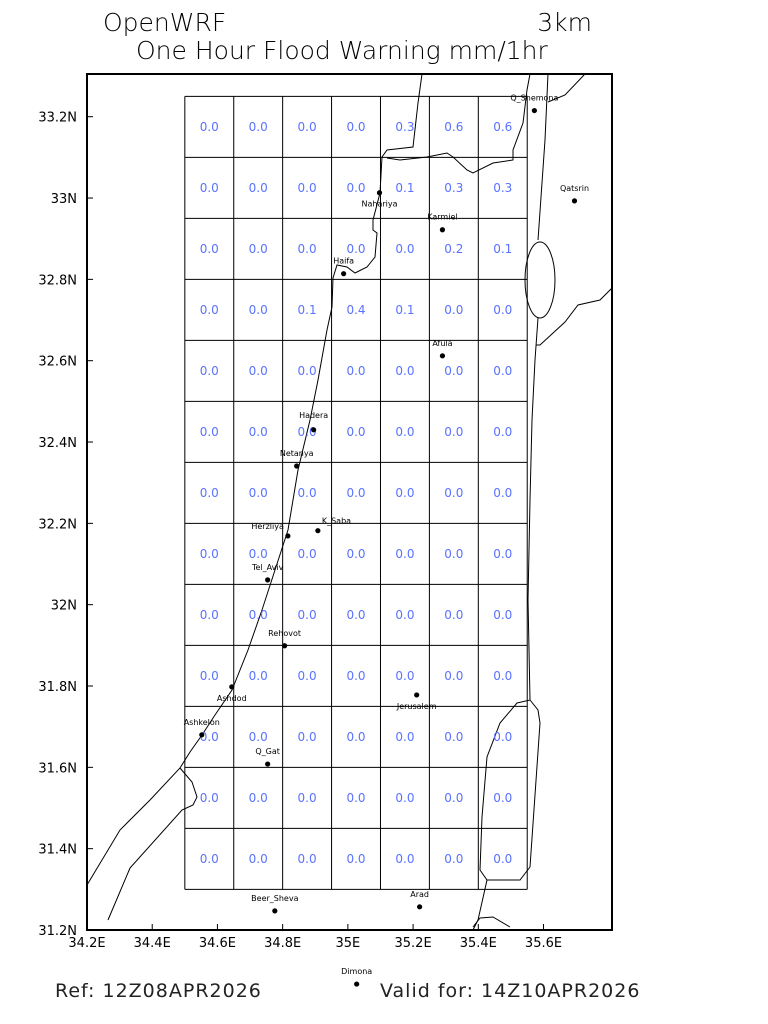  I want to click on cell-value: 0.2, so click(453, 249).